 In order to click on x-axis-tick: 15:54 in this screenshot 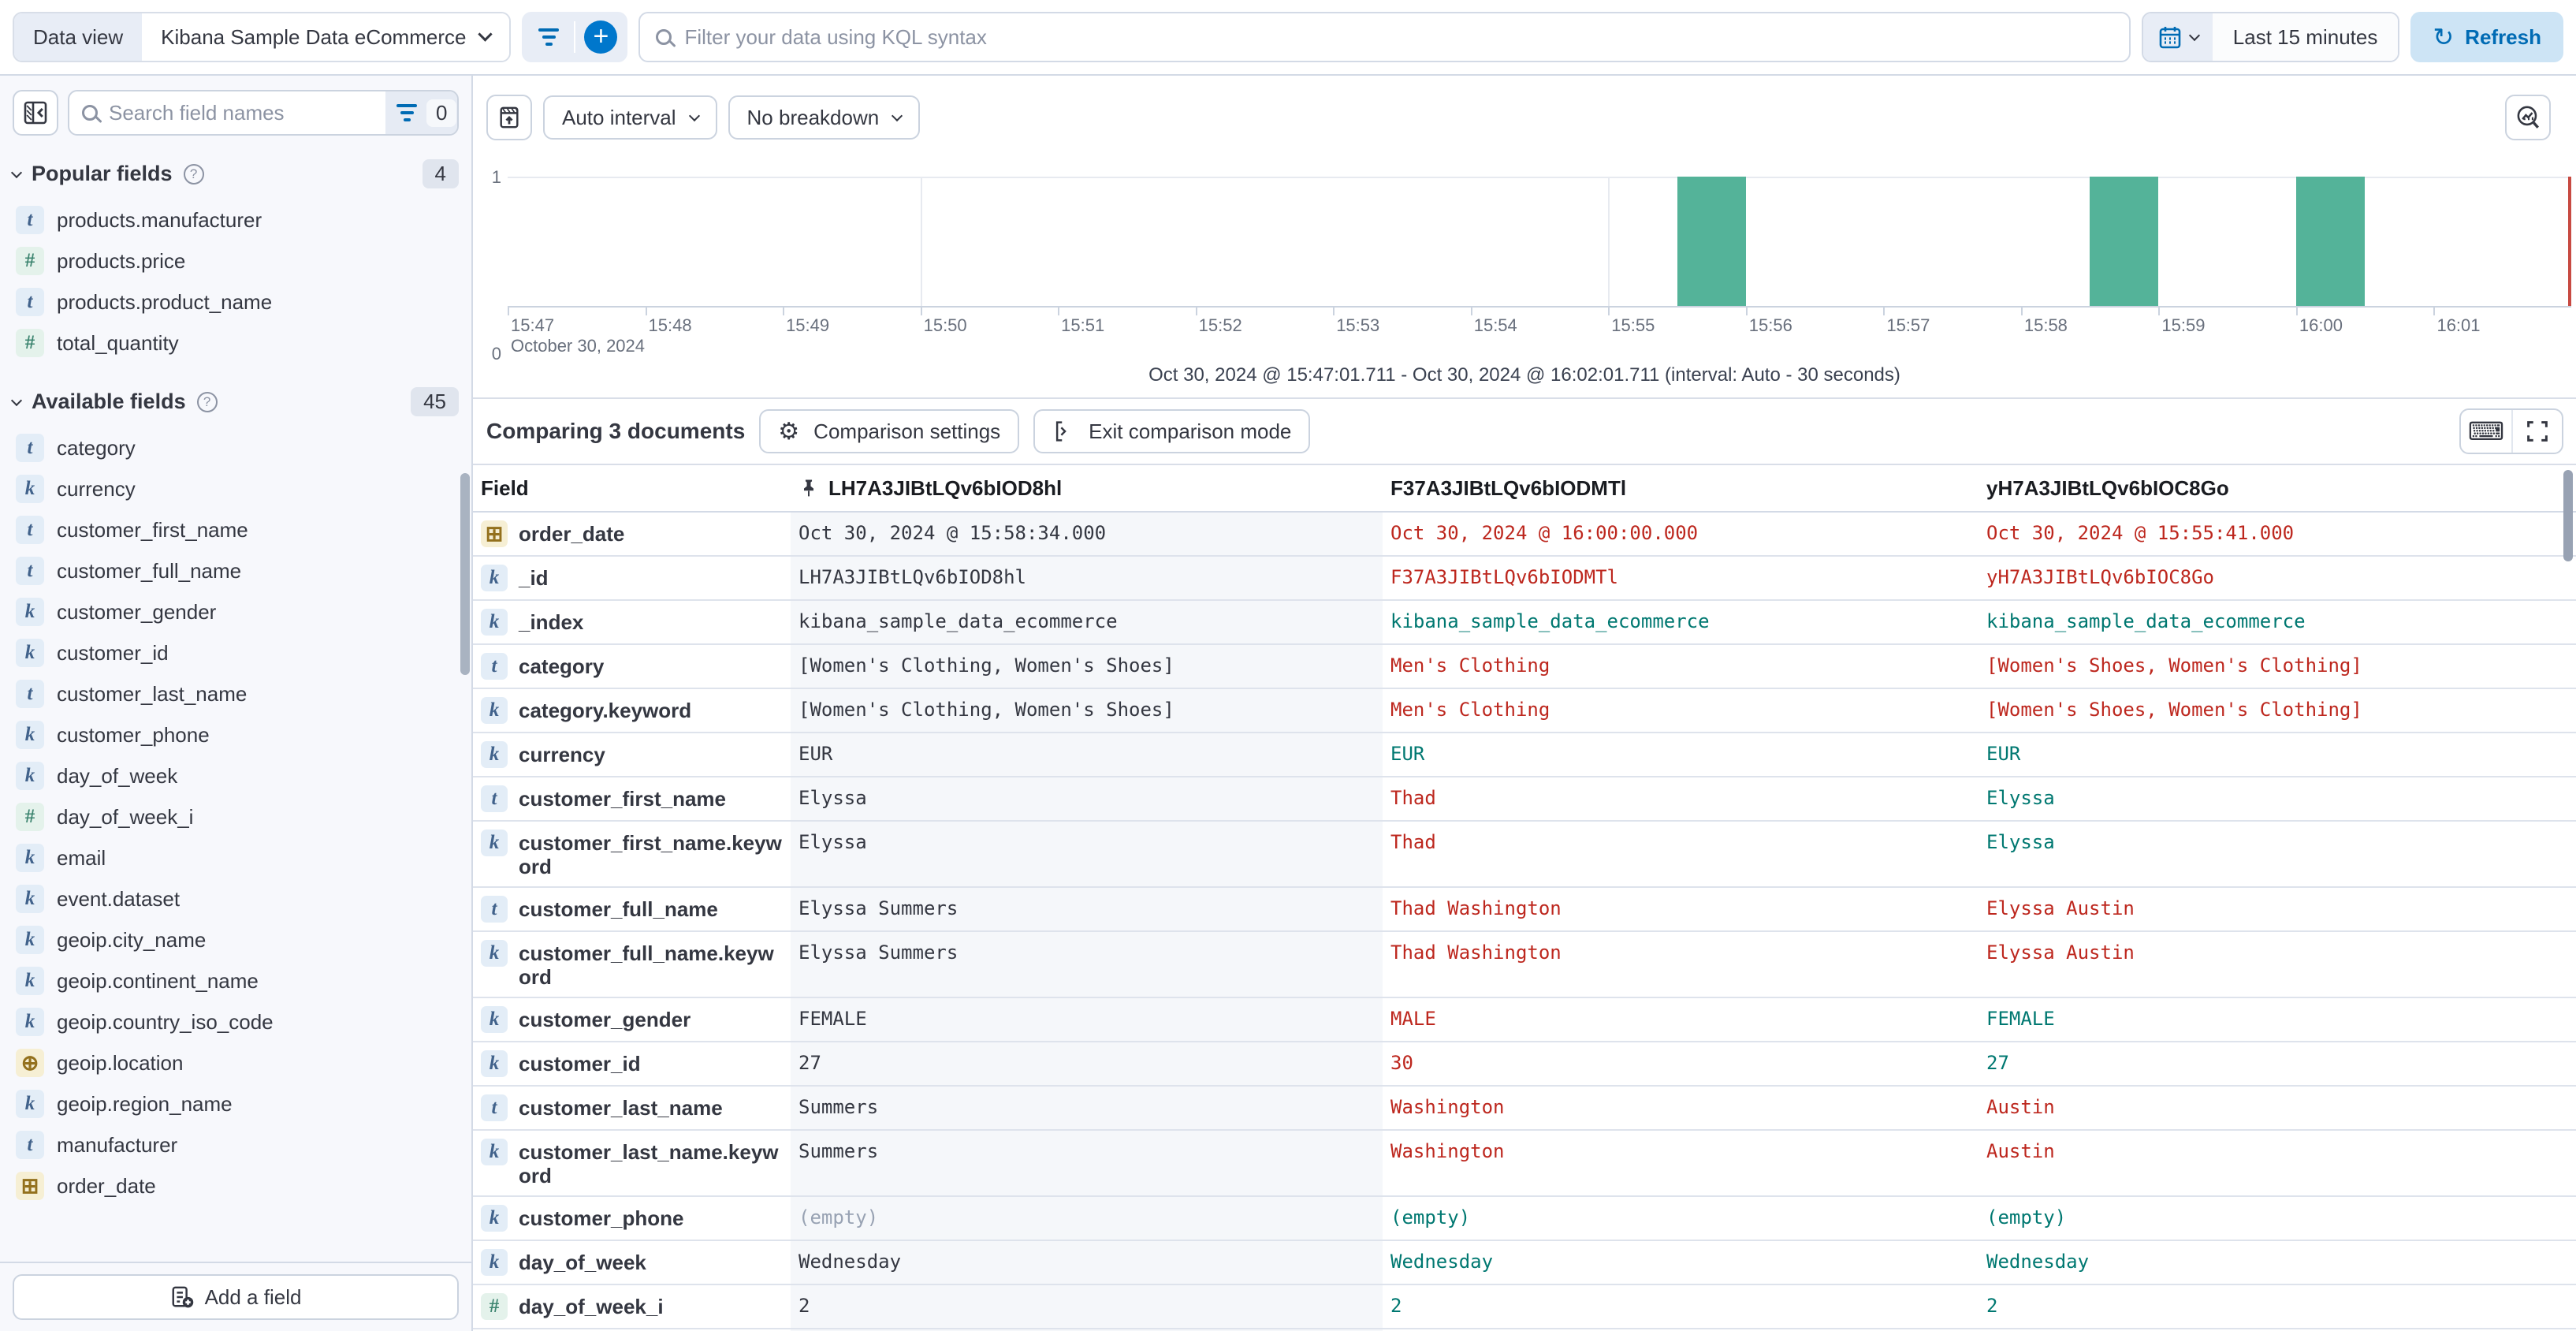, I will do `click(1493, 322)`.